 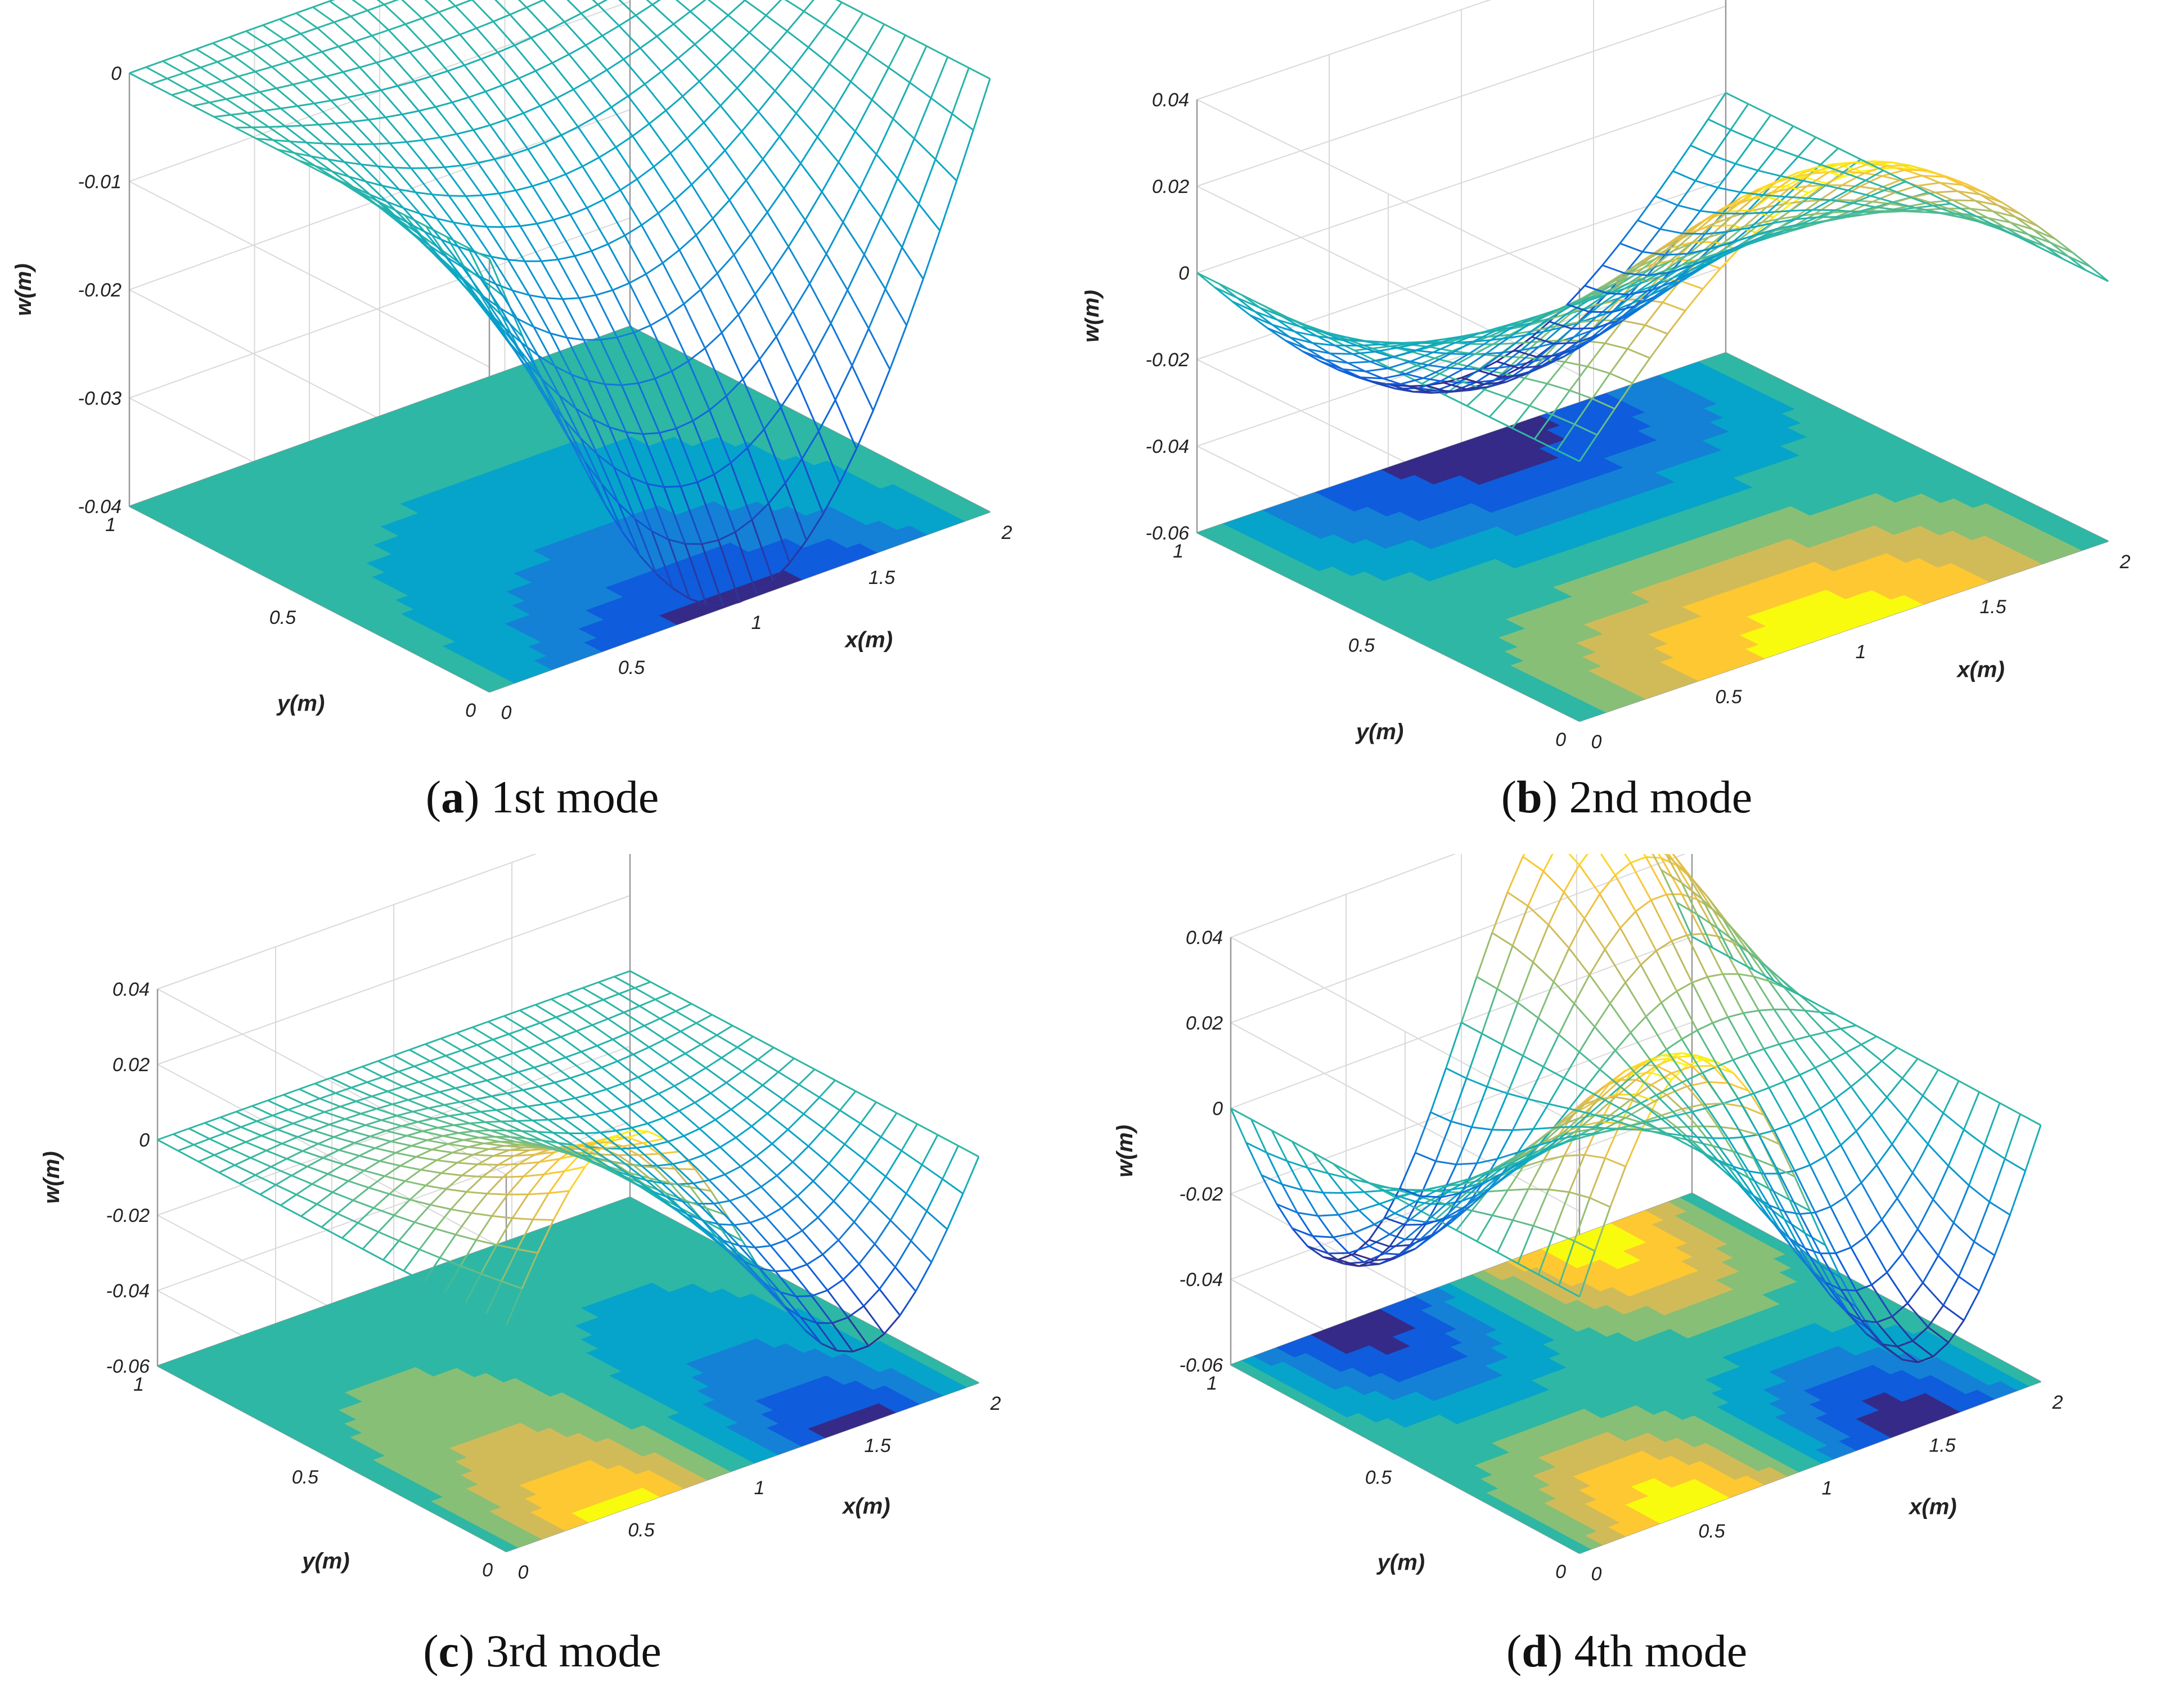 I want to click on caption-text: 2nd mode, so click(x=1661, y=796).